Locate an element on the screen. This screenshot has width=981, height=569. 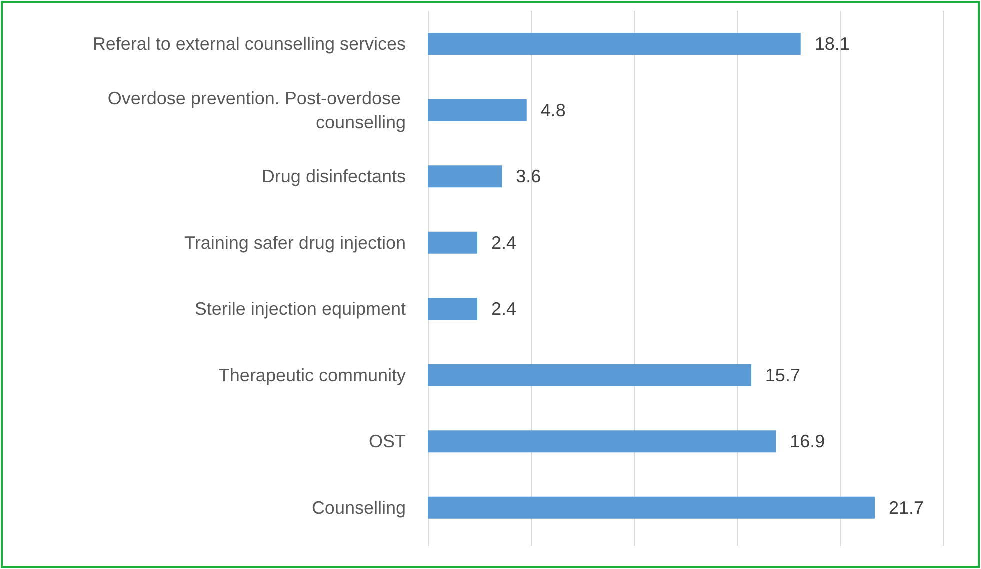
y-tick-label: Overdose prevention. Post-overdose counselling is located at coordinates (257, 110).